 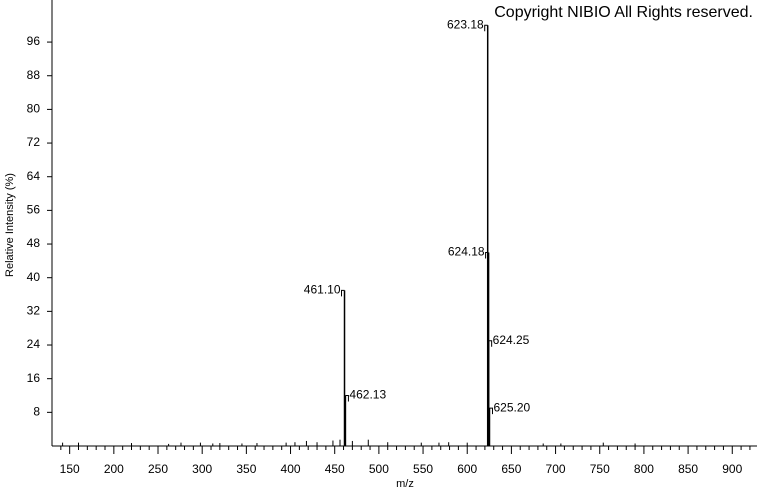 I want to click on x-tick-label: 400, so click(x=291, y=469).